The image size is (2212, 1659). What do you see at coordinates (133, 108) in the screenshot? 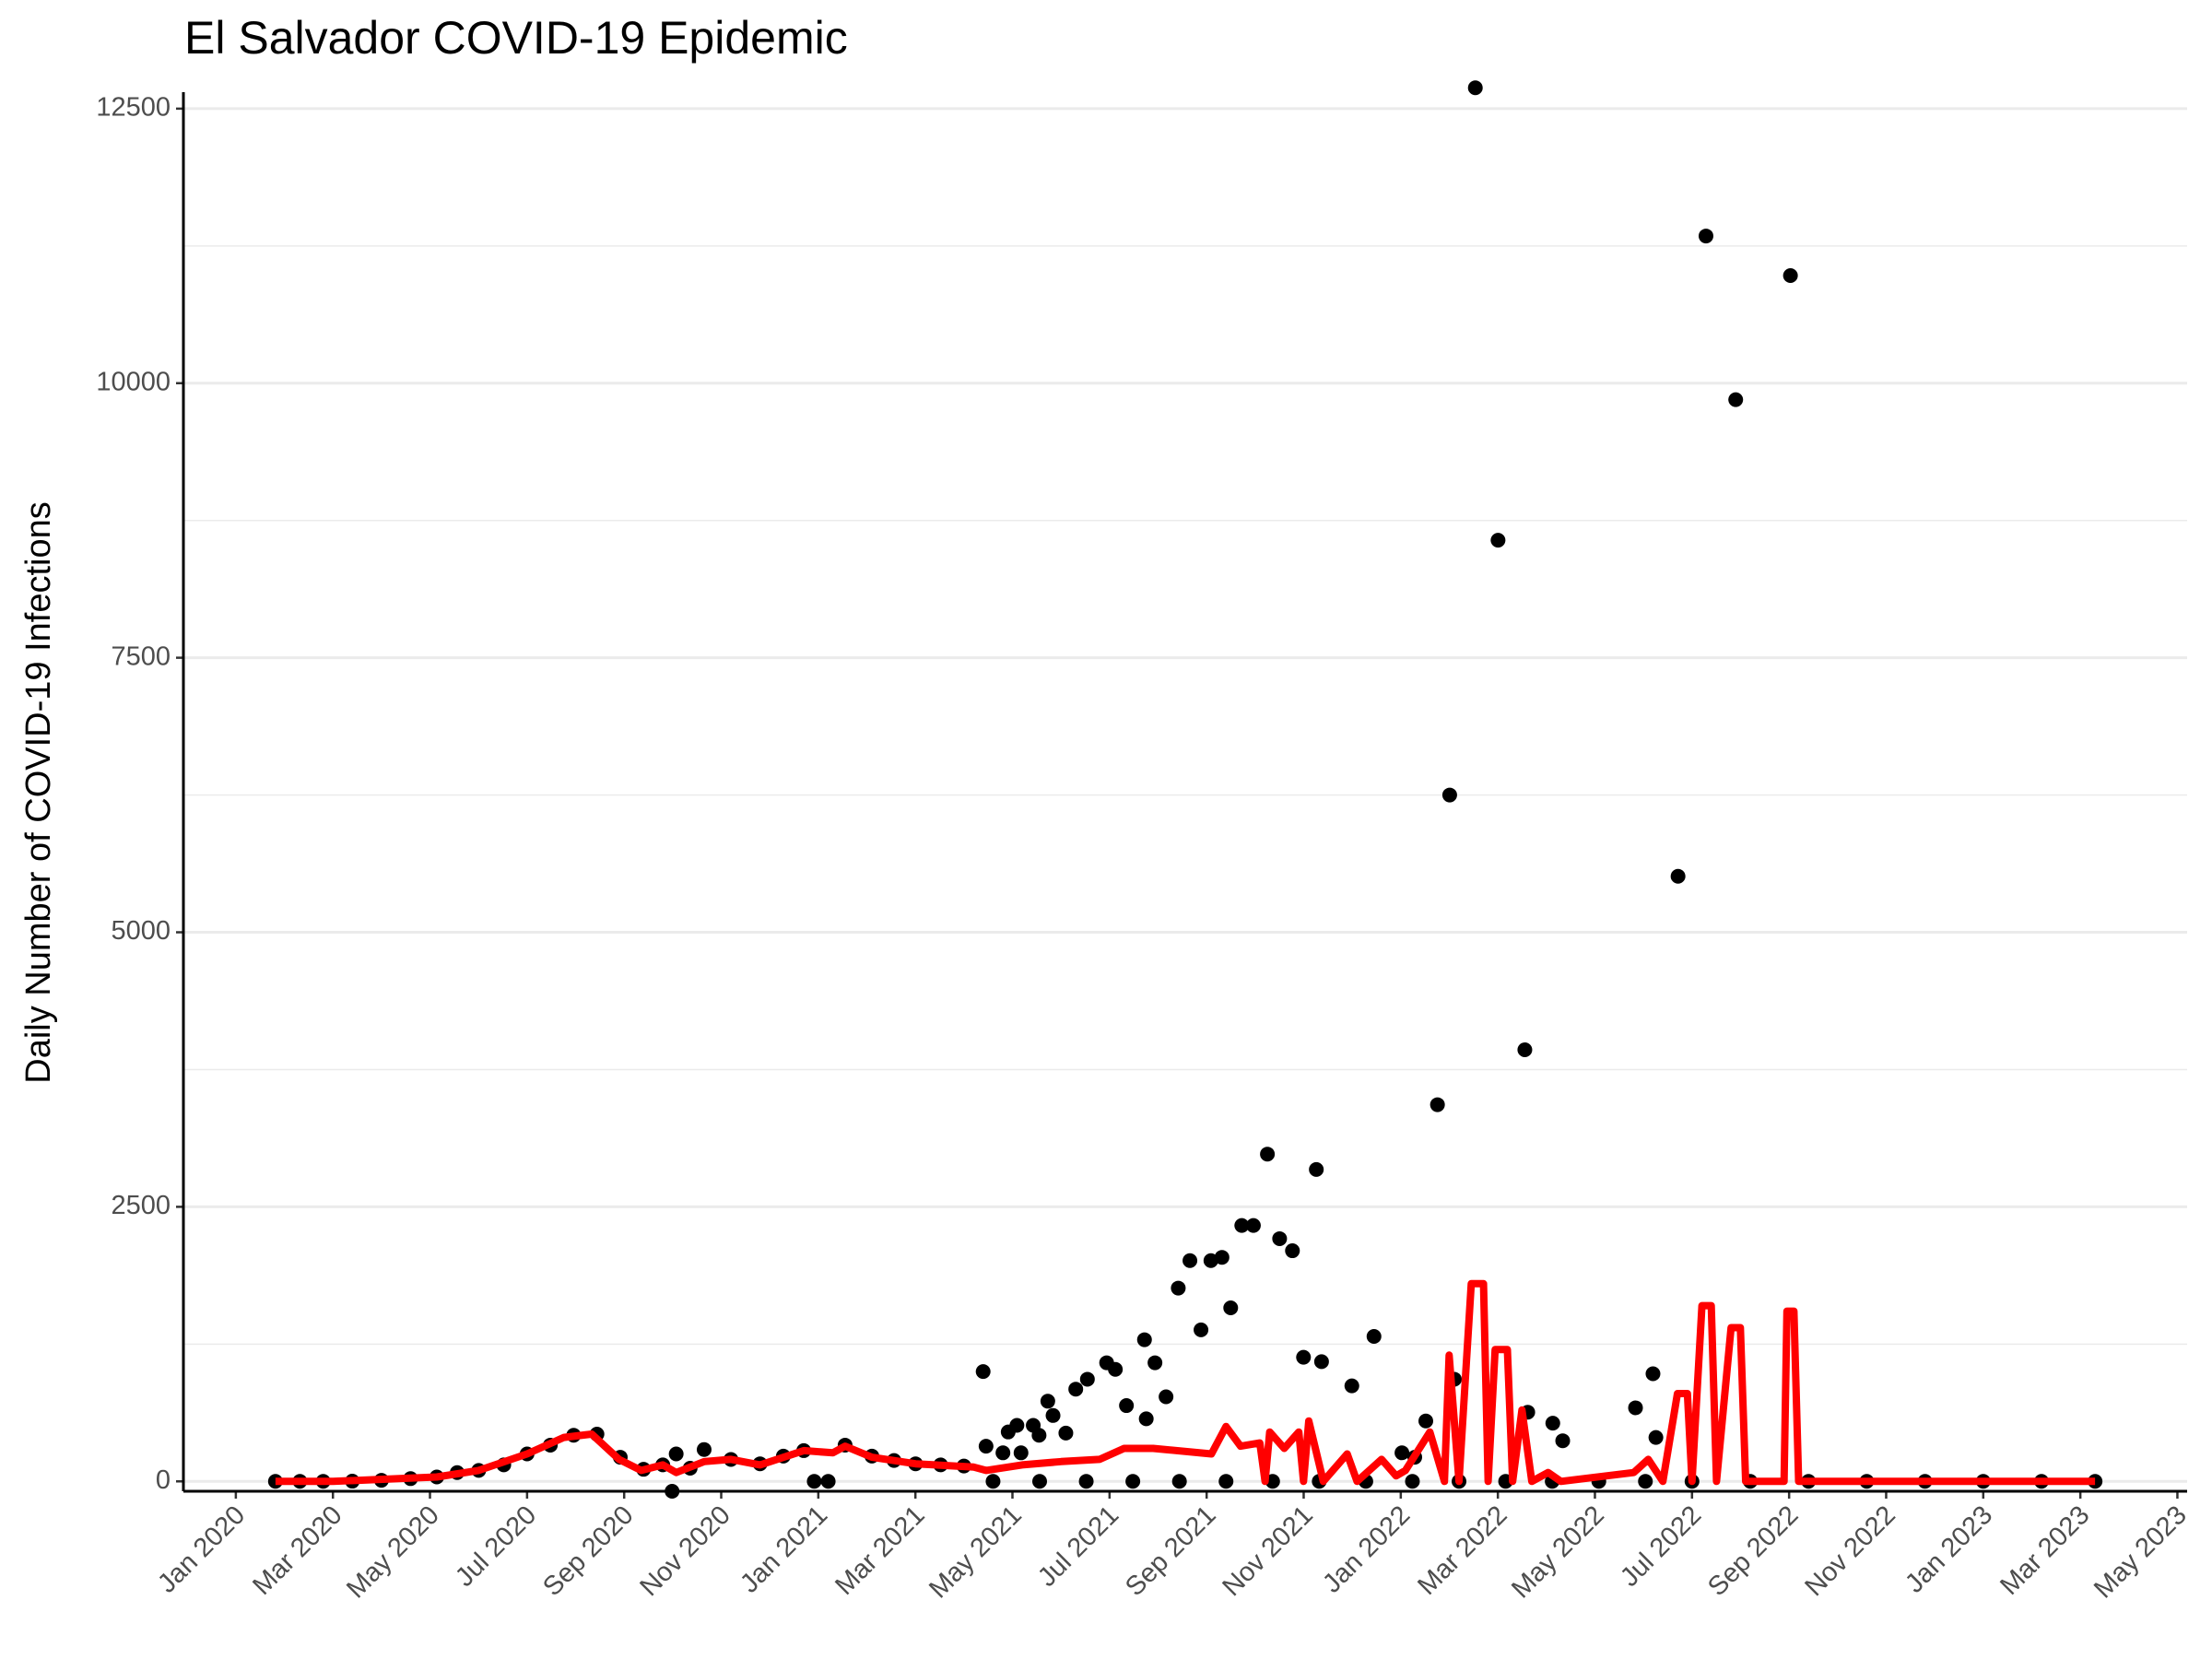
I see `y-tick-label: 12500` at bounding box center [133, 108].